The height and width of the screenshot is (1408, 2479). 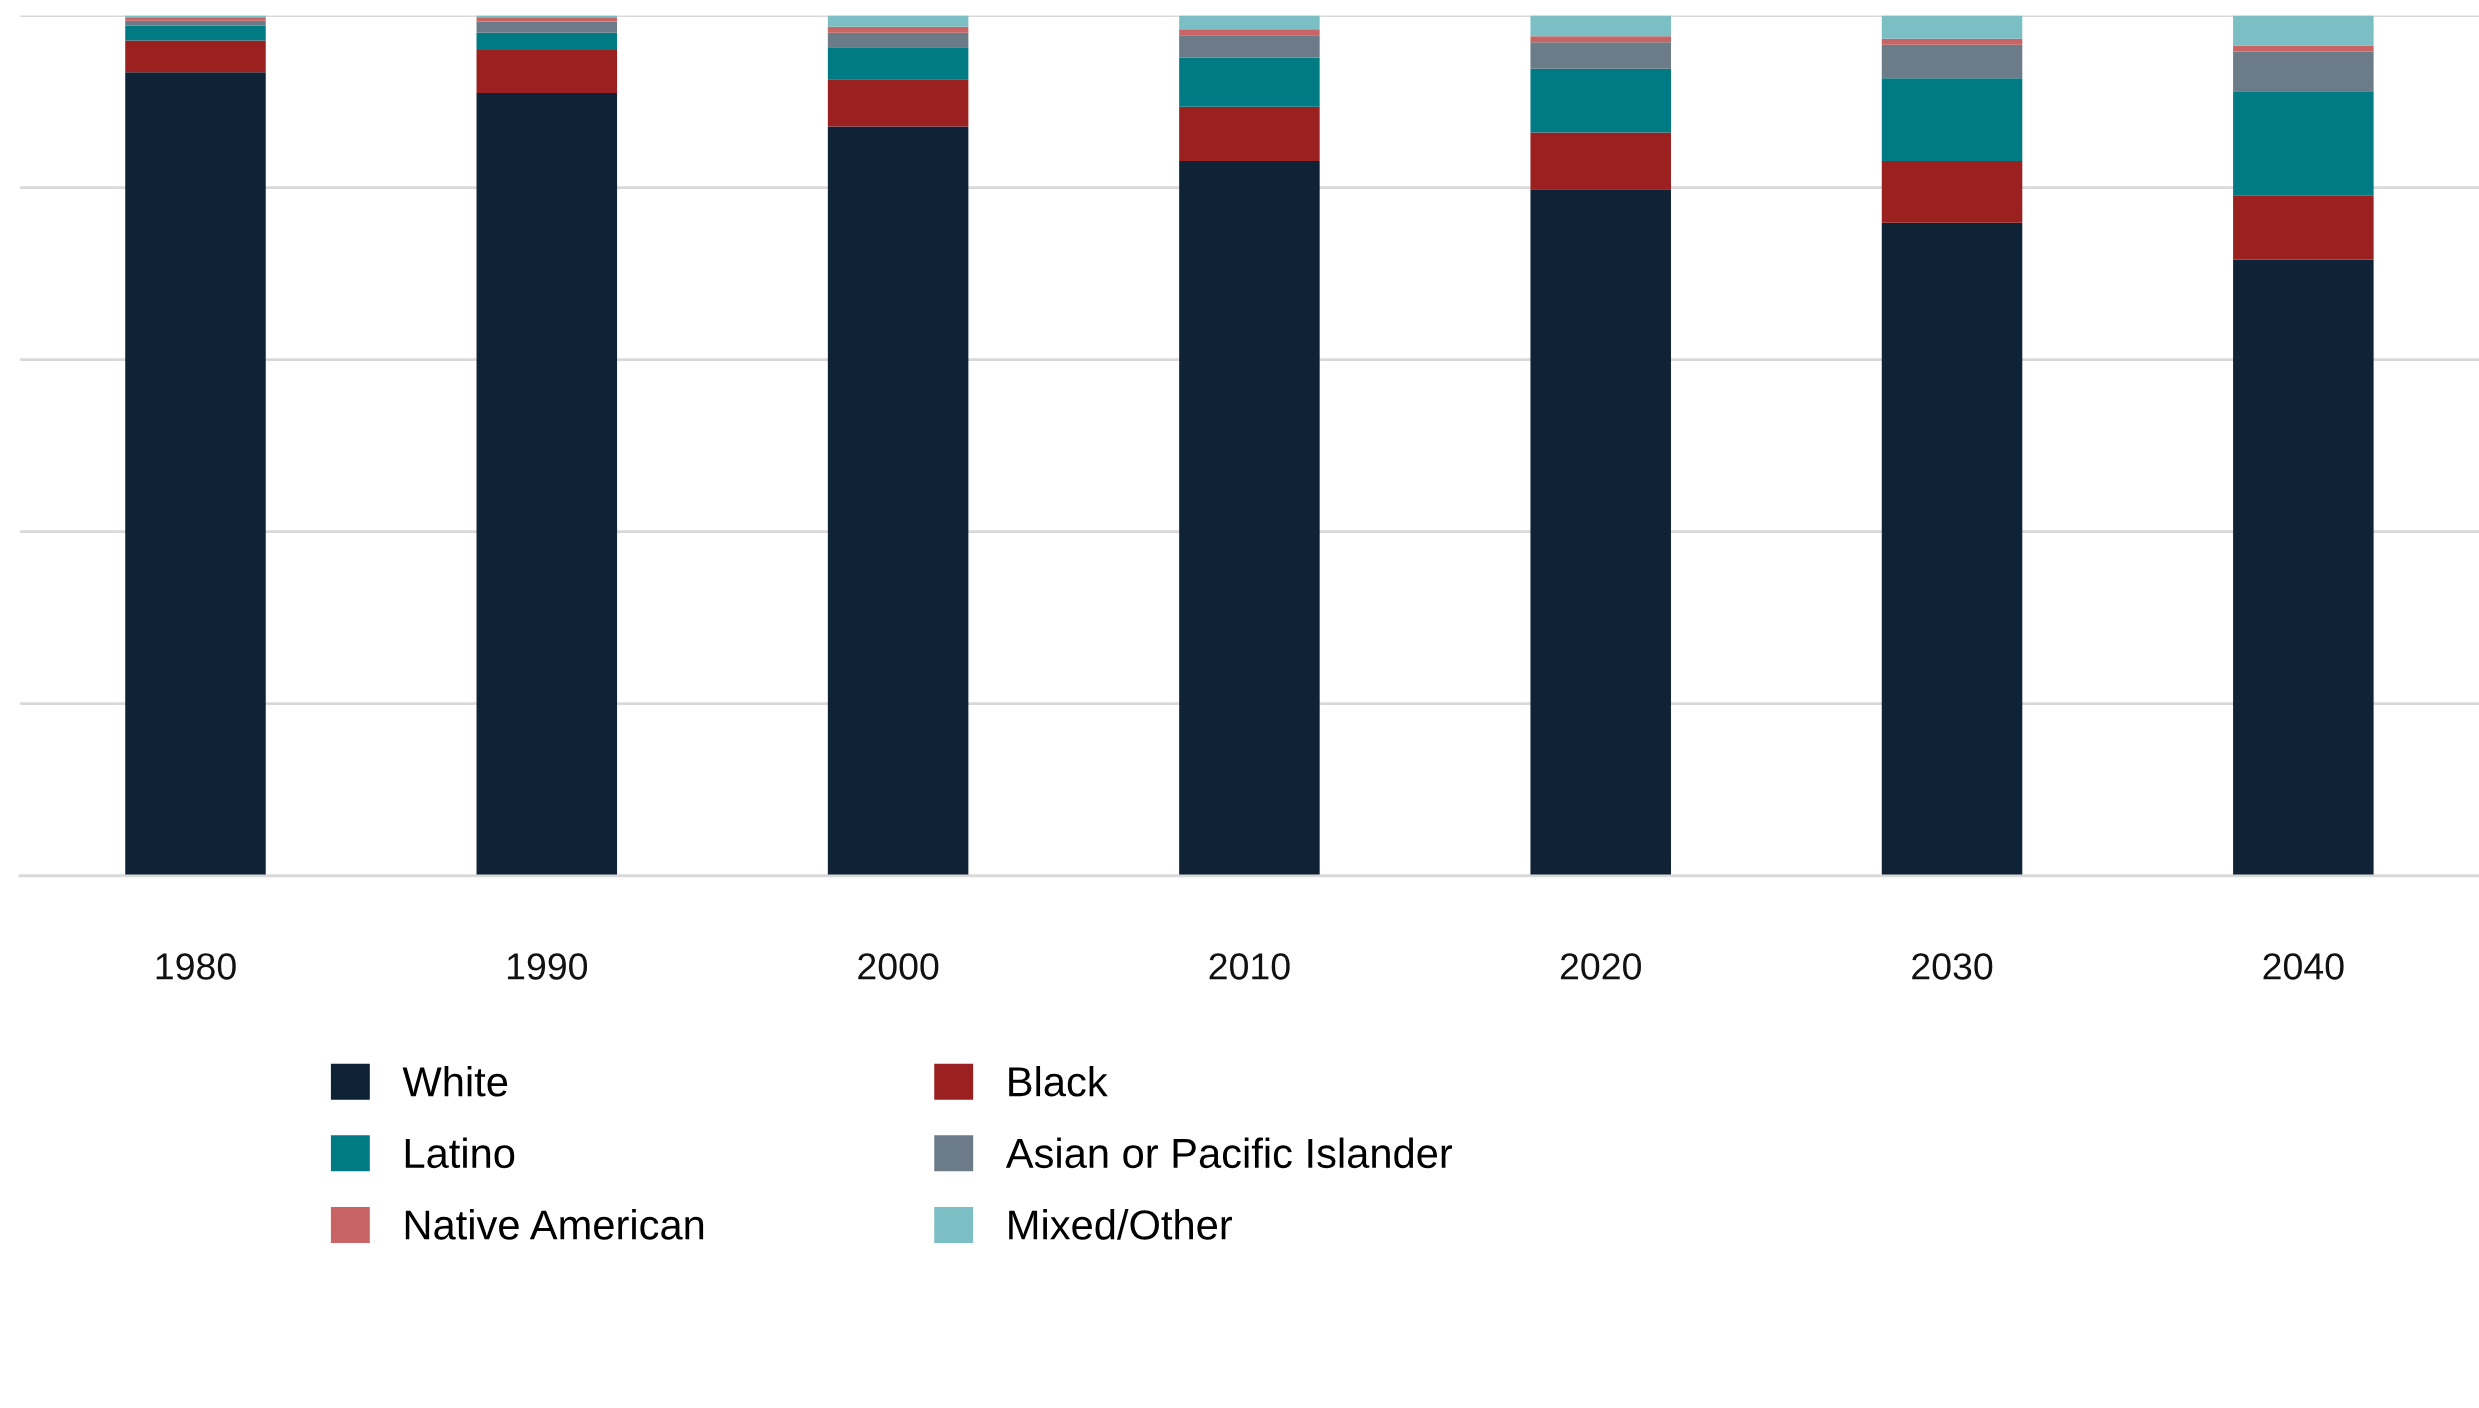 What do you see at coordinates (2303, 966) in the screenshot?
I see `x-tick-label: 2040` at bounding box center [2303, 966].